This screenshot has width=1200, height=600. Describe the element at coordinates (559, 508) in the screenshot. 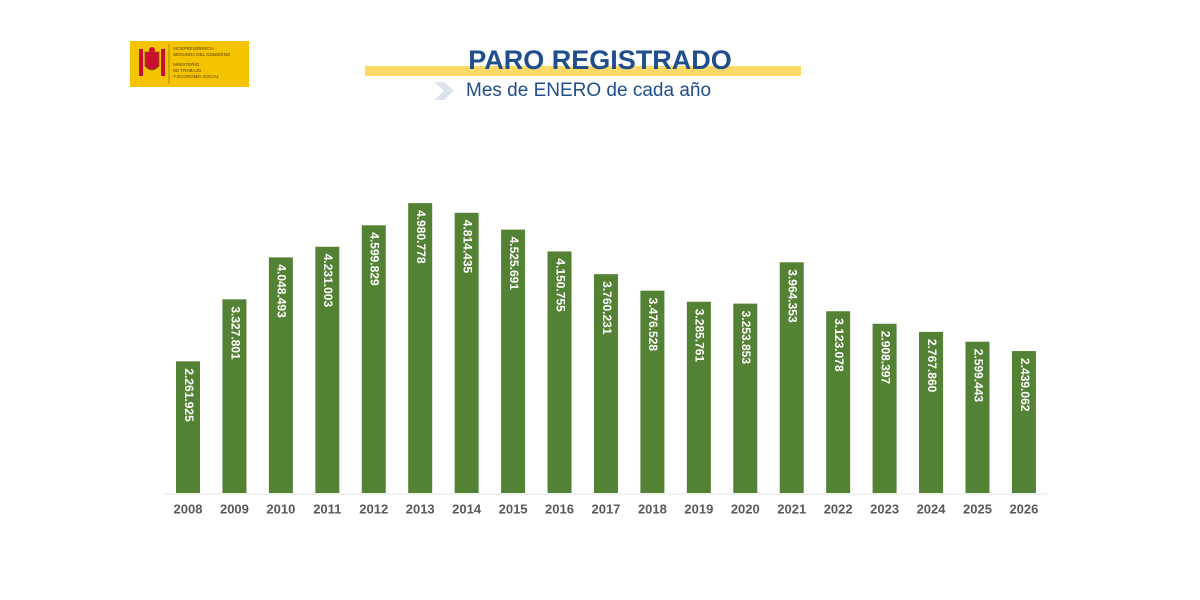

I see `x-tick-label: 2016` at that location.